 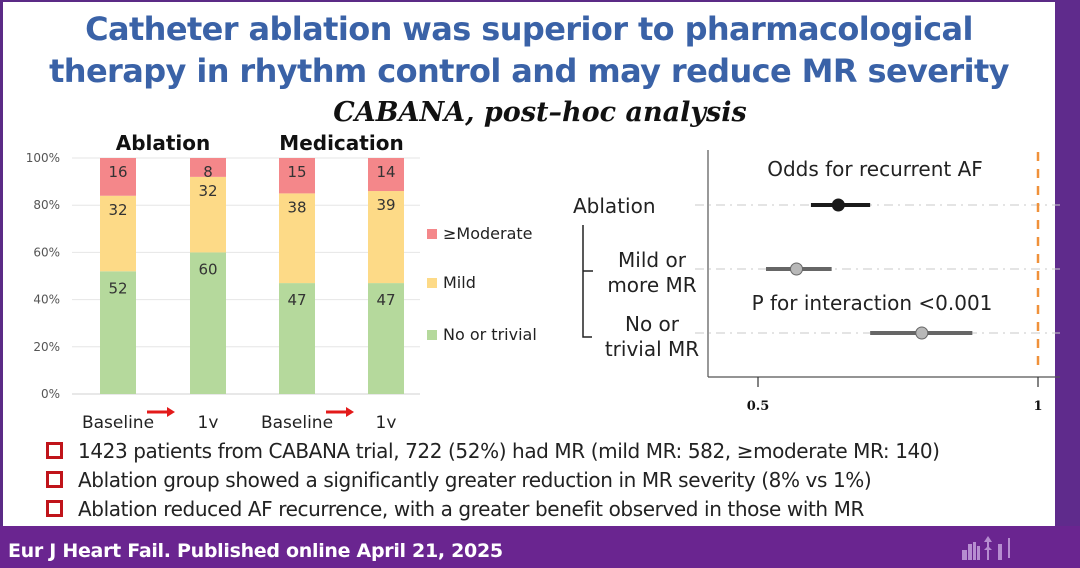 I want to click on x-tick-label: 1, so click(x=1037, y=406).